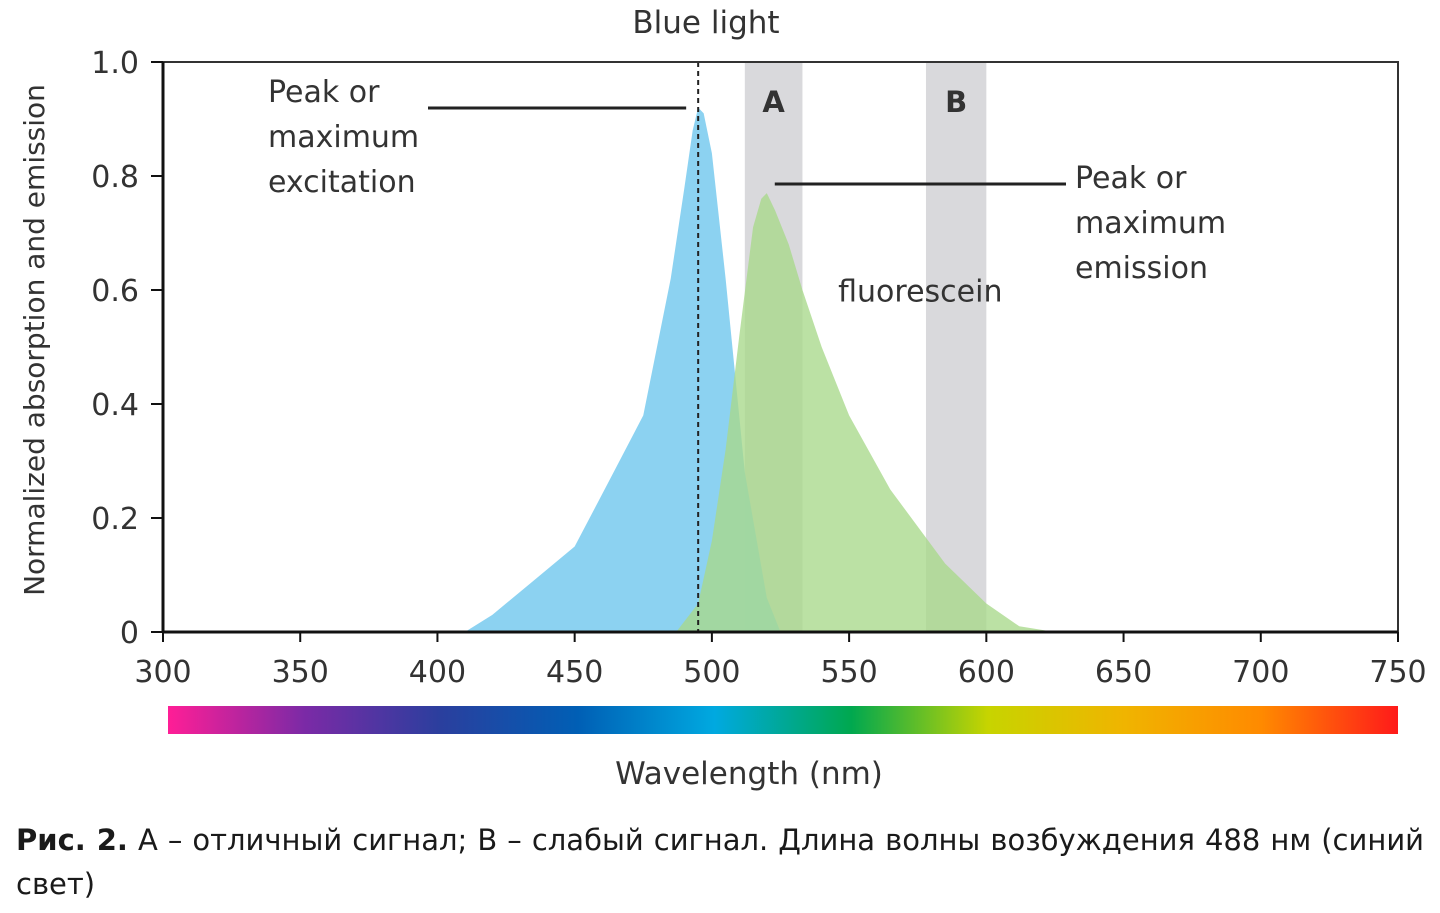 The image size is (1440, 913). I want to click on y-axis-label: Normalized absorption and emission, so click(34, 340).